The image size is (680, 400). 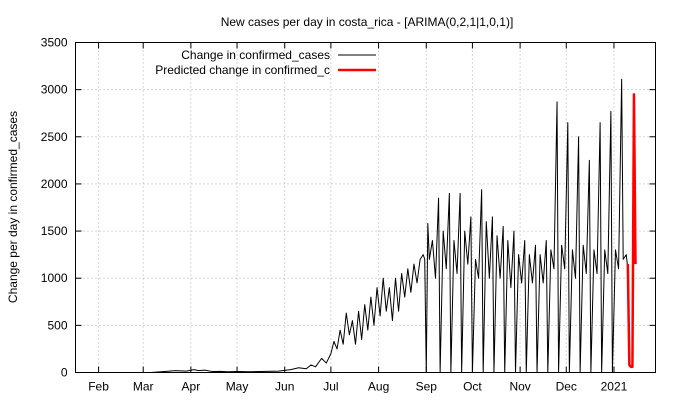 What do you see at coordinates (519, 387) in the screenshot?
I see `x-tick-label: Nov` at bounding box center [519, 387].